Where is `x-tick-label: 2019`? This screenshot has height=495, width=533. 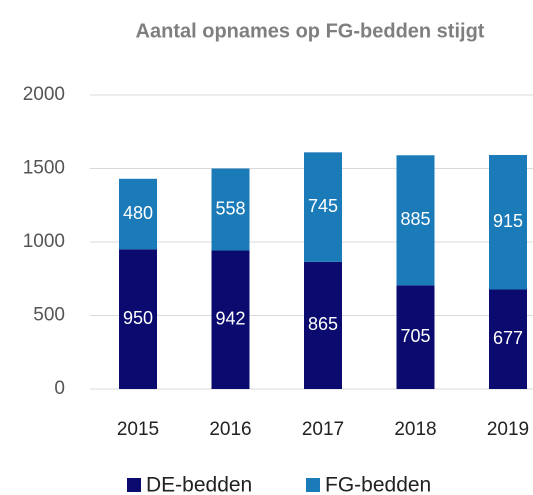
x-tick-label: 2019 is located at coordinates (508, 429).